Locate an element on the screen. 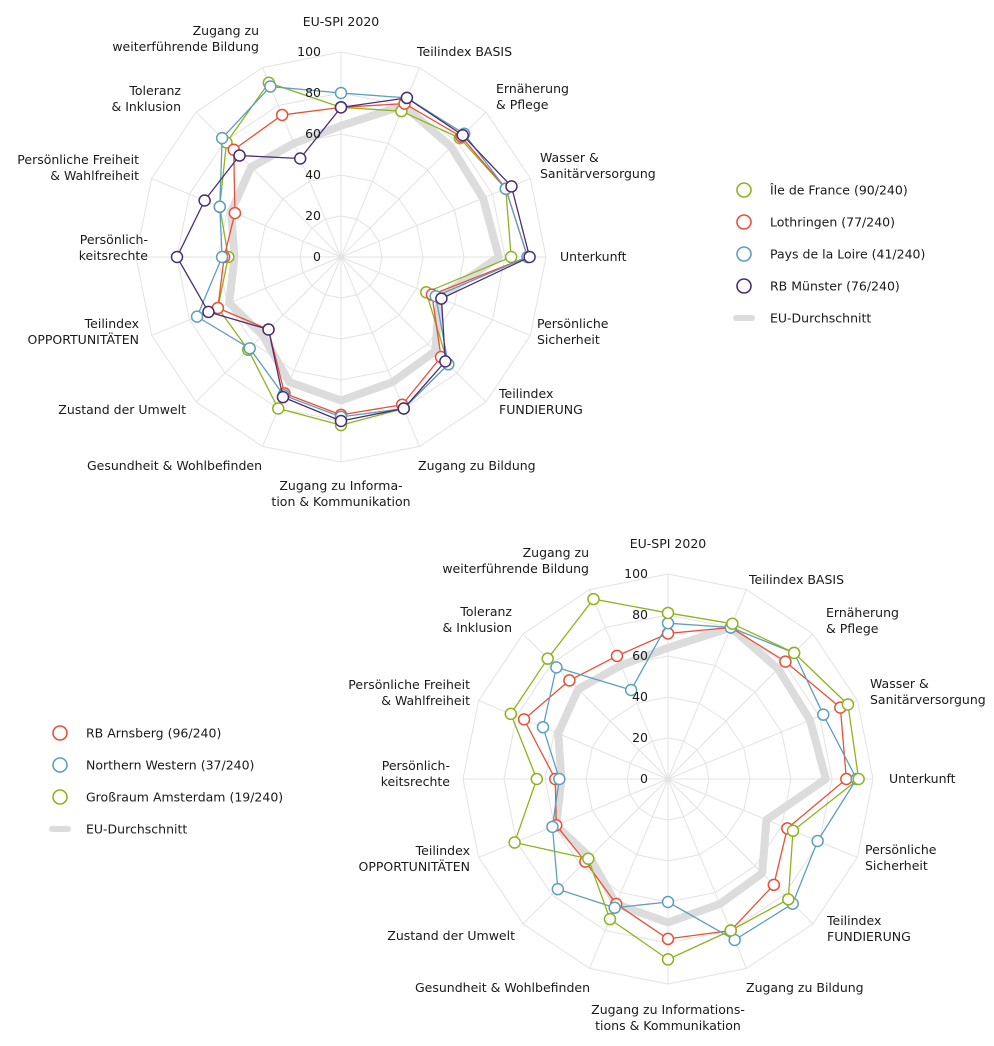 The width and height of the screenshot is (994, 1046). axis-label: Persönliche Sicherheit is located at coordinates (901, 857).